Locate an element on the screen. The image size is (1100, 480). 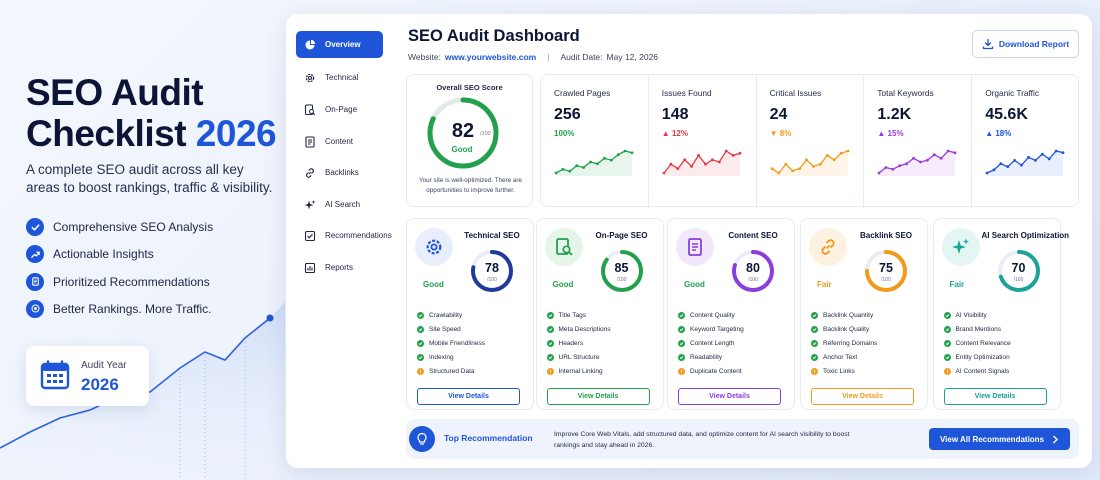
sidebar-item-label: Backlinks is located at coordinates (342, 172).